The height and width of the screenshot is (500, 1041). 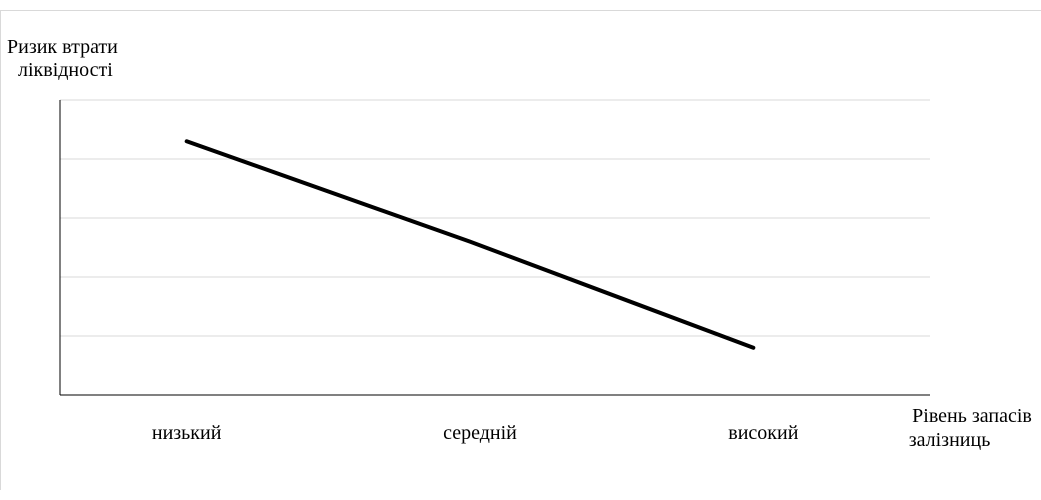 I want to click on y-axis-title: Ризик втрати ліквідності, so click(x=97, y=59).